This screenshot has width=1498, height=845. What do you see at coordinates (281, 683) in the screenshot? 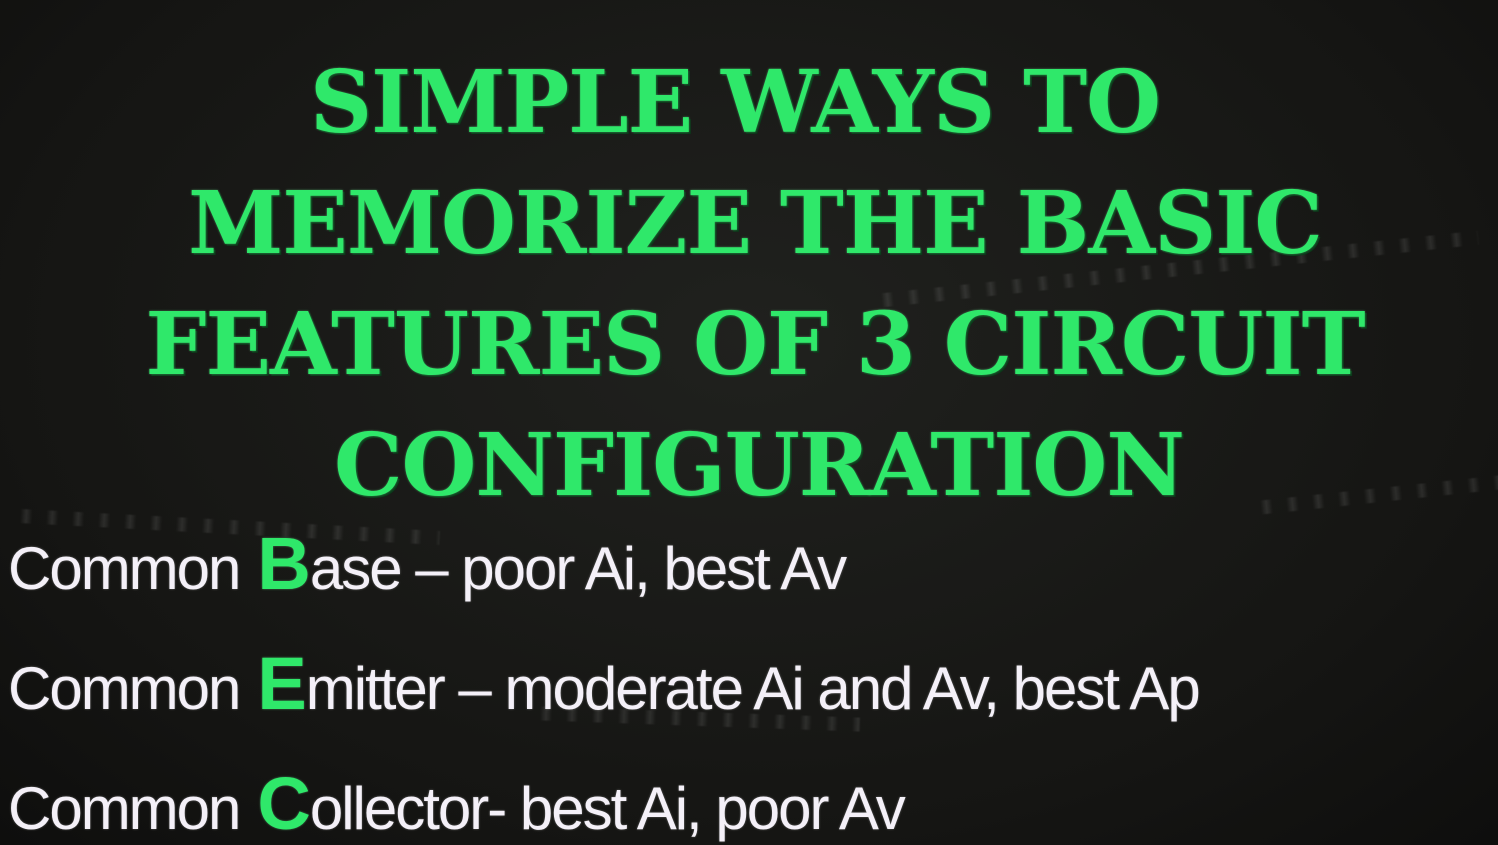
I see `item-initial-letter: E` at bounding box center [281, 683].